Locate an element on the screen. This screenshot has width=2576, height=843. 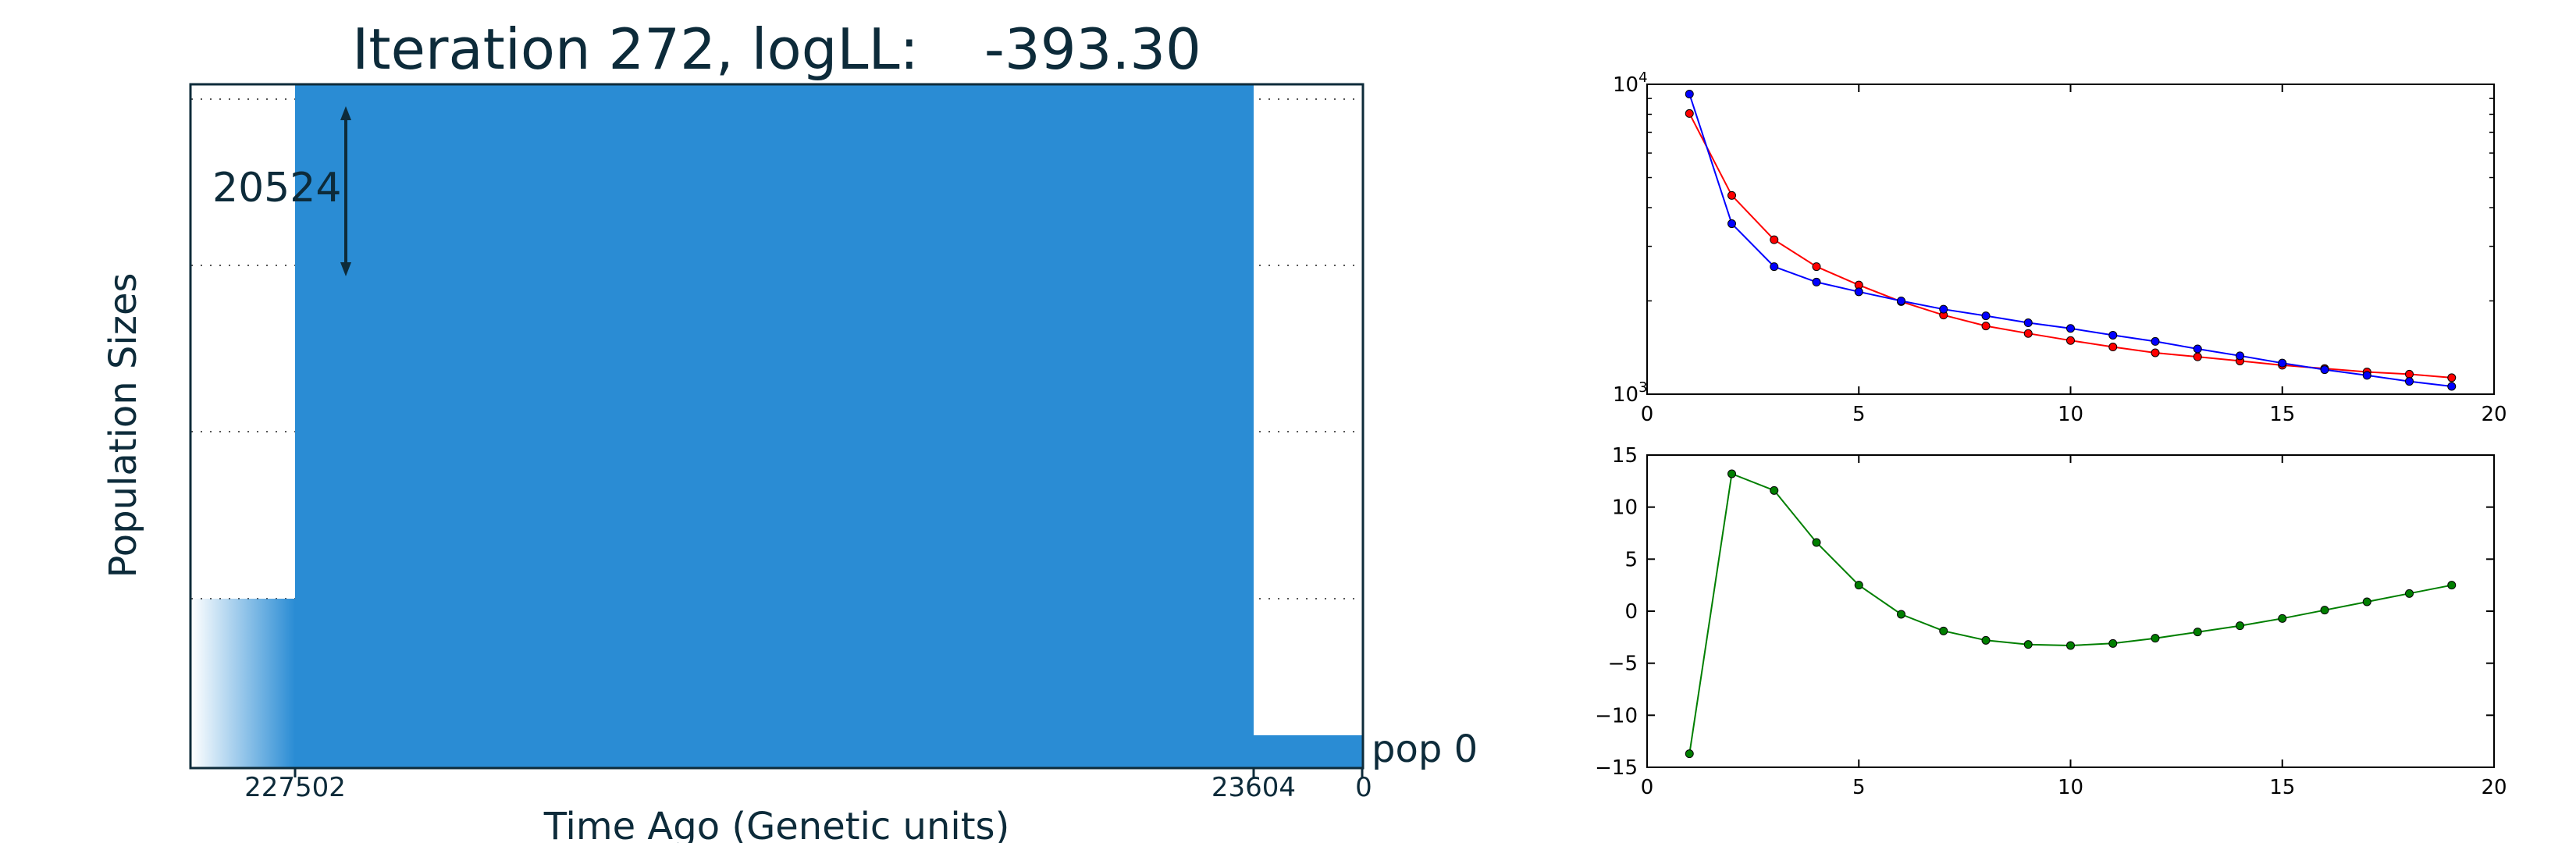
time-ticks is located at coordinates (829, 773).